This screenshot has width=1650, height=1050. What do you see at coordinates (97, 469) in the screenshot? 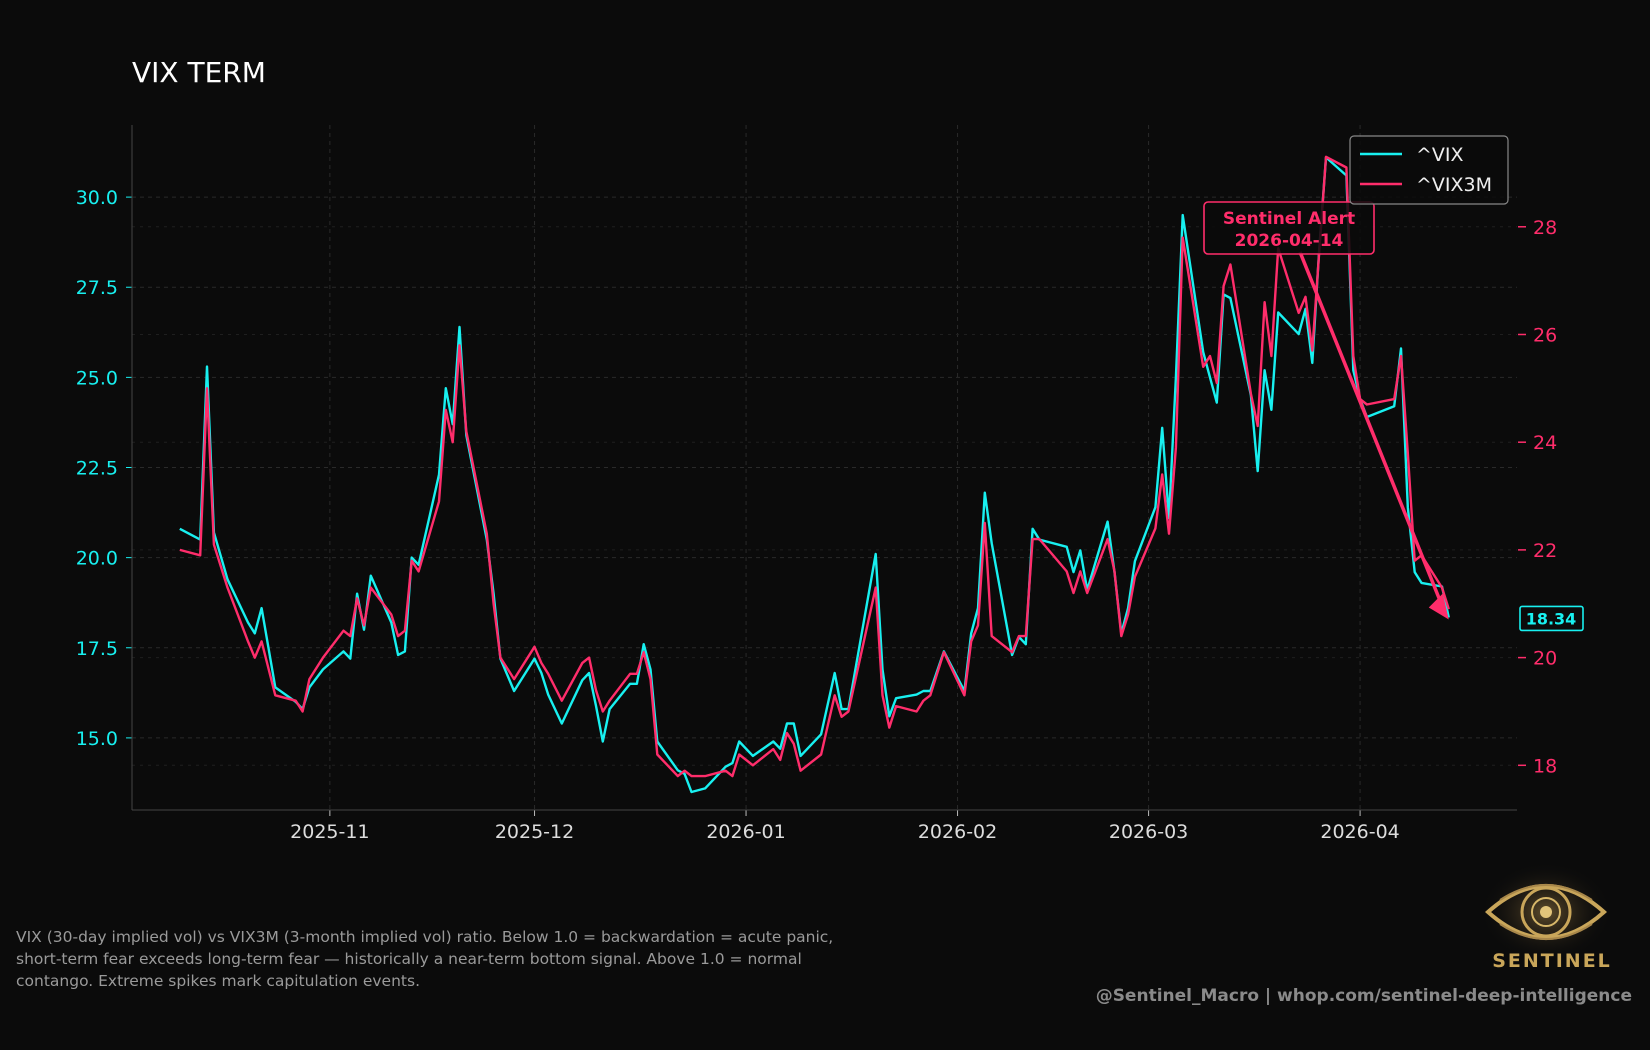
I see `y-left-tick-label: 22.5` at bounding box center [97, 469].